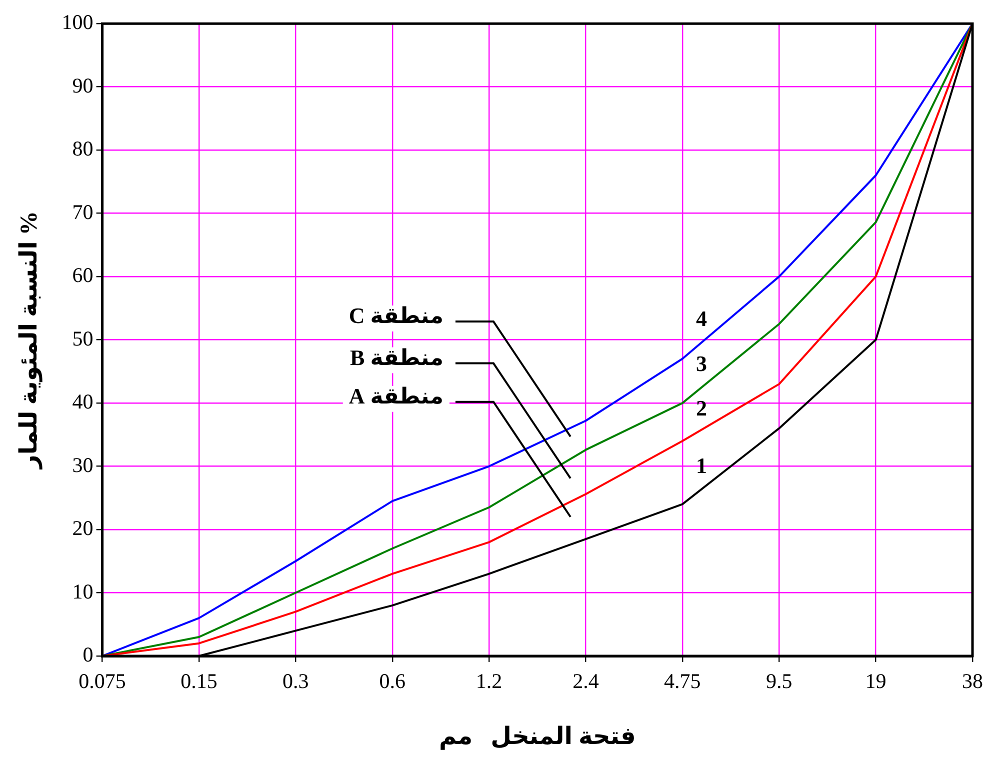 The height and width of the screenshot is (764, 999). Describe the element at coordinates (875, 681) in the screenshot. I see `x-tick-label: 19` at that location.